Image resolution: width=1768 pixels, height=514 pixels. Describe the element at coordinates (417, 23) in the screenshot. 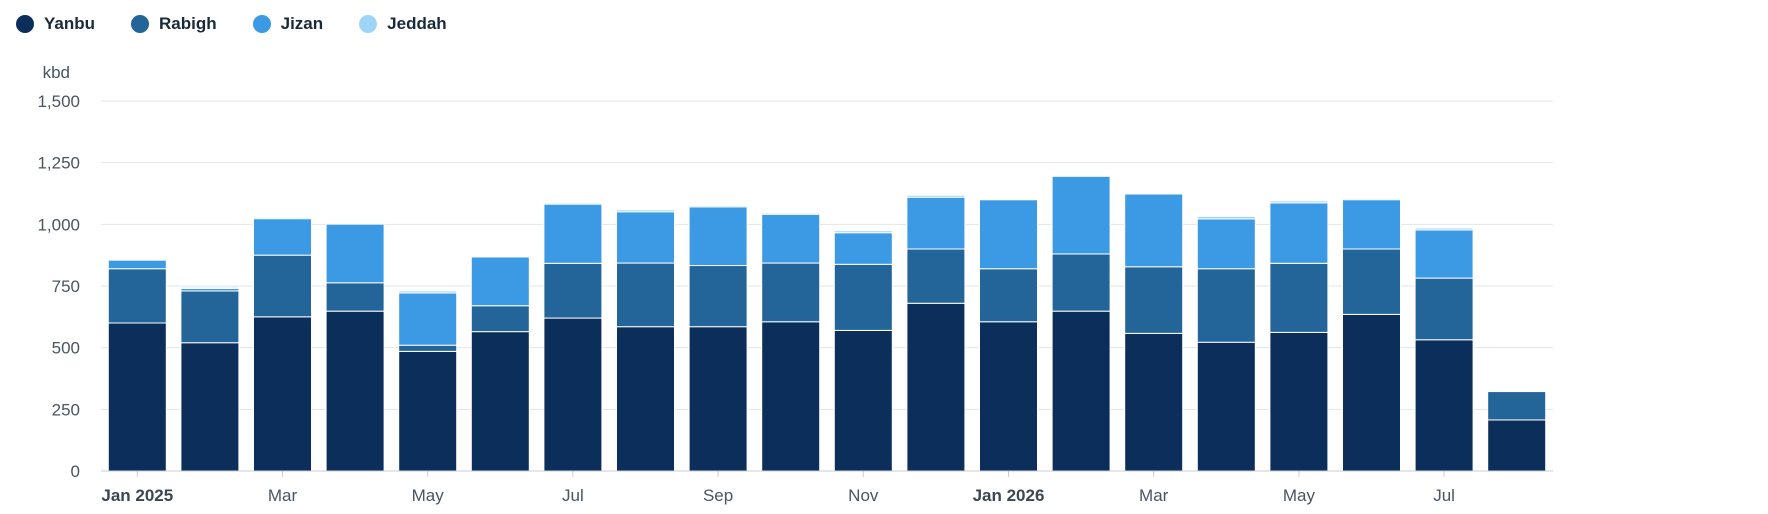

I see `legend-label-jeddah: Jeddah` at that location.